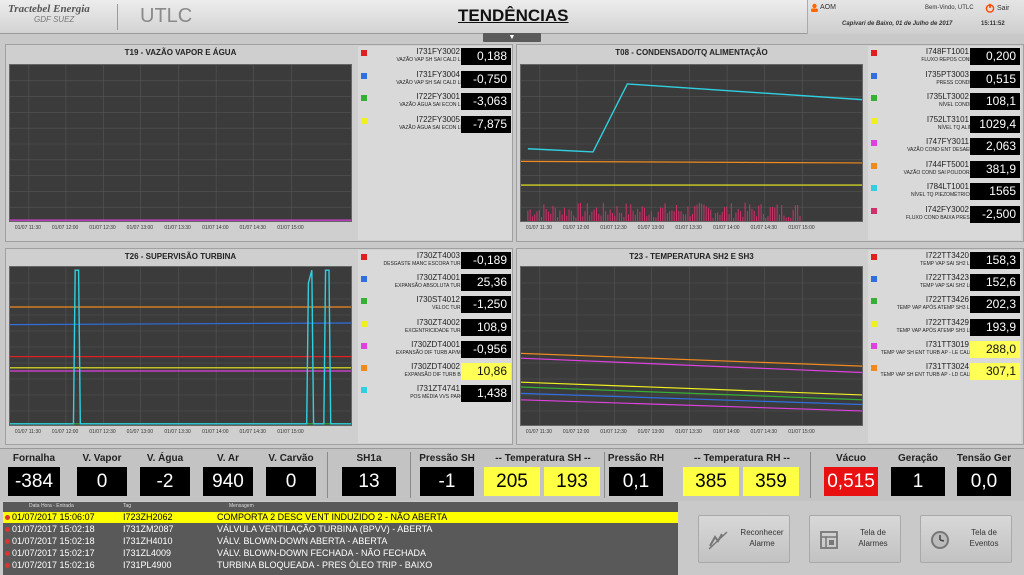 This screenshot has width=1024, height=575. What do you see at coordinates (543, 458) in the screenshot?
I see `temperatura-sh-label: -- Temperatura SH --` at bounding box center [543, 458].